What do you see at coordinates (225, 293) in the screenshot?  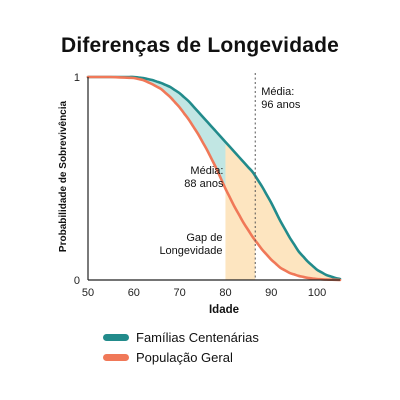 I see `x-tick-label: 80` at bounding box center [225, 293].